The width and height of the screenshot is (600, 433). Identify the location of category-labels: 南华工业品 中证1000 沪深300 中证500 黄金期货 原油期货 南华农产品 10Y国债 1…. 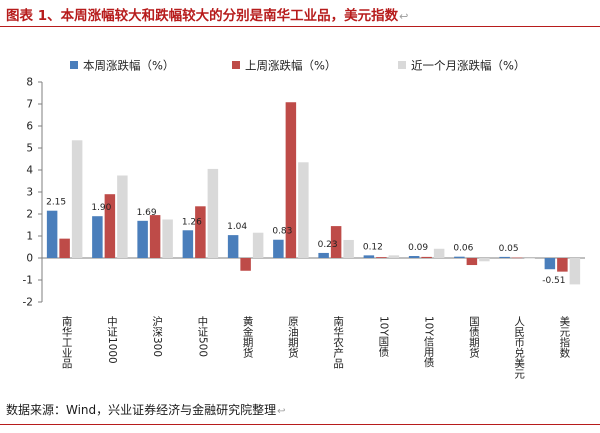
(316, 347).